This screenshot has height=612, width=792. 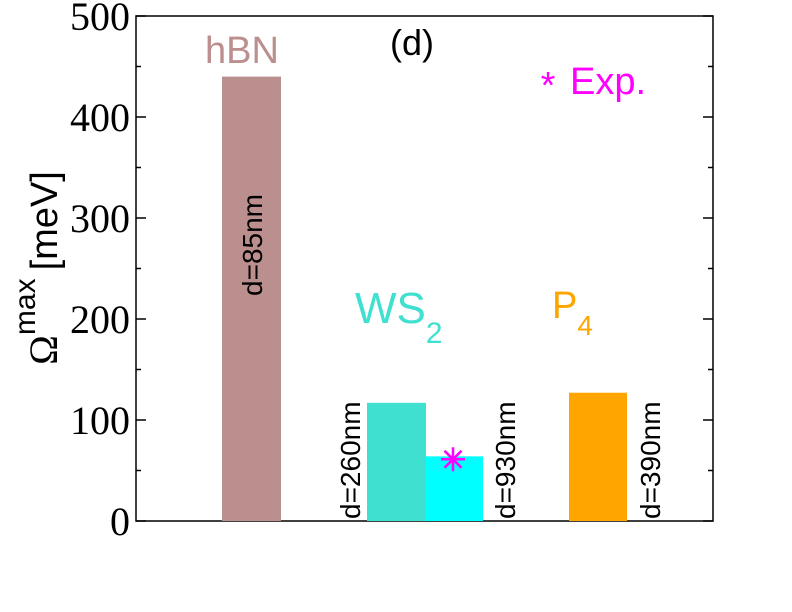 What do you see at coordinates (412, 42) in the screenshot?
I see `panel-label: (d)` at bounding box center [412, 42].